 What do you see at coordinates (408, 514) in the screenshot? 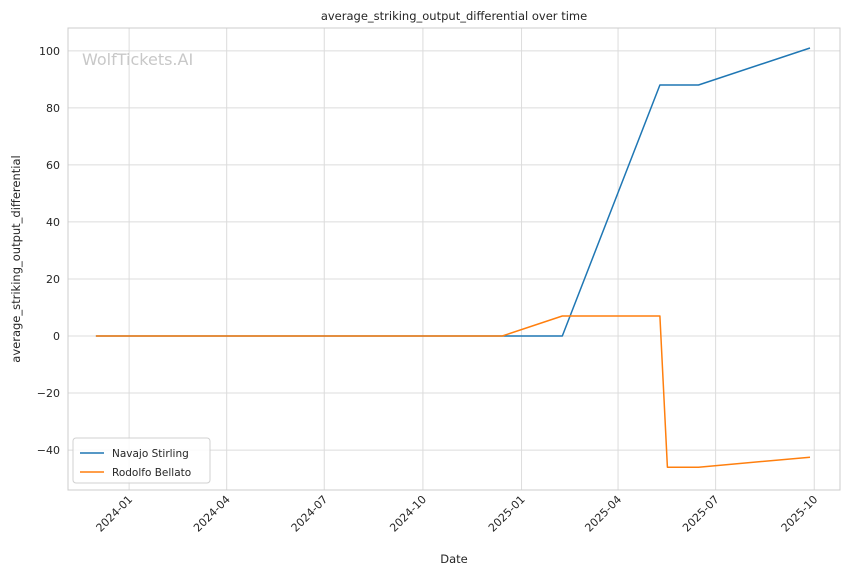
I see `x-tick-label: 2024-10` at bounding box center [408, 514].